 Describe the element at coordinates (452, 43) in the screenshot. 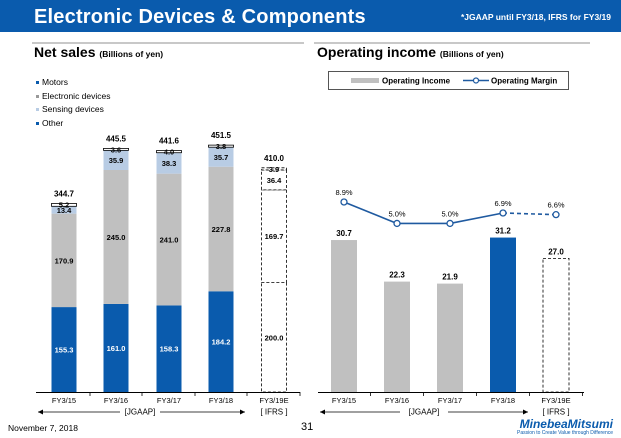

I see `right-section-rule` at that location.